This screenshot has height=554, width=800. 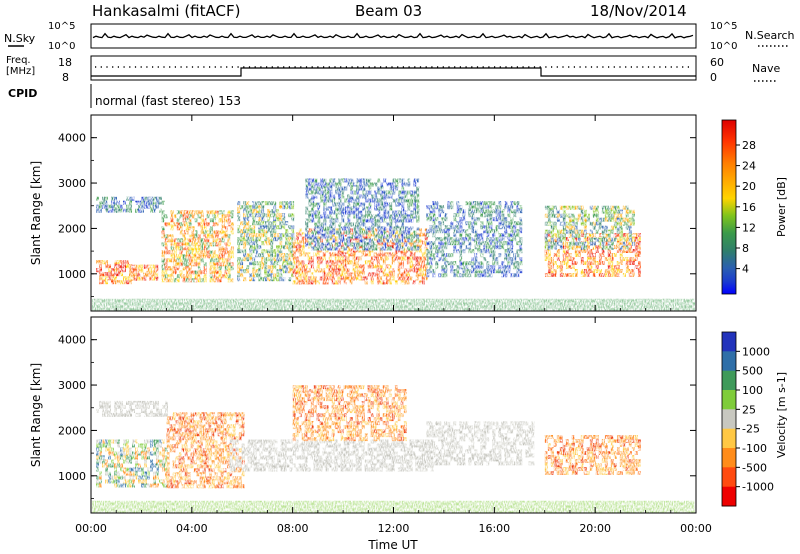 I want to click on velocity-colorbar-tick-label: 25, so click(x=749, y=409).